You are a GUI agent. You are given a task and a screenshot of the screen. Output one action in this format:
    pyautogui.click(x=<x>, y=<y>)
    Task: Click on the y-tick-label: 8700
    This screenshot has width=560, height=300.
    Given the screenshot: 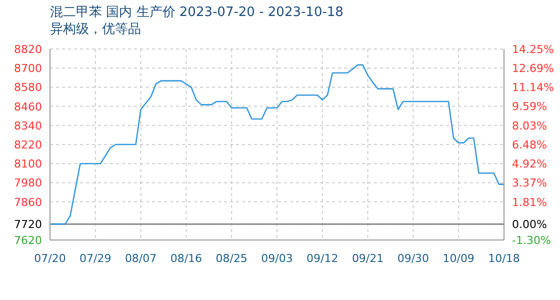 What is the action you would take?
    pyautogui.click(x=28, y=69)
    